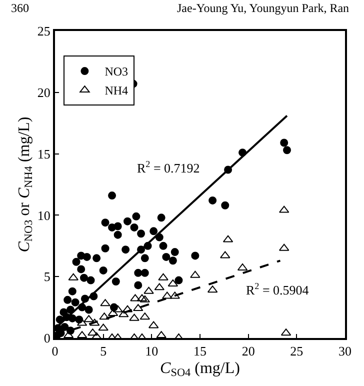 This screenshot has height=386, width=364. What do you see at coordinates (43, 154) in the screenshot?
I see `y-tick-label: 15` at bounding box center [43, 154].